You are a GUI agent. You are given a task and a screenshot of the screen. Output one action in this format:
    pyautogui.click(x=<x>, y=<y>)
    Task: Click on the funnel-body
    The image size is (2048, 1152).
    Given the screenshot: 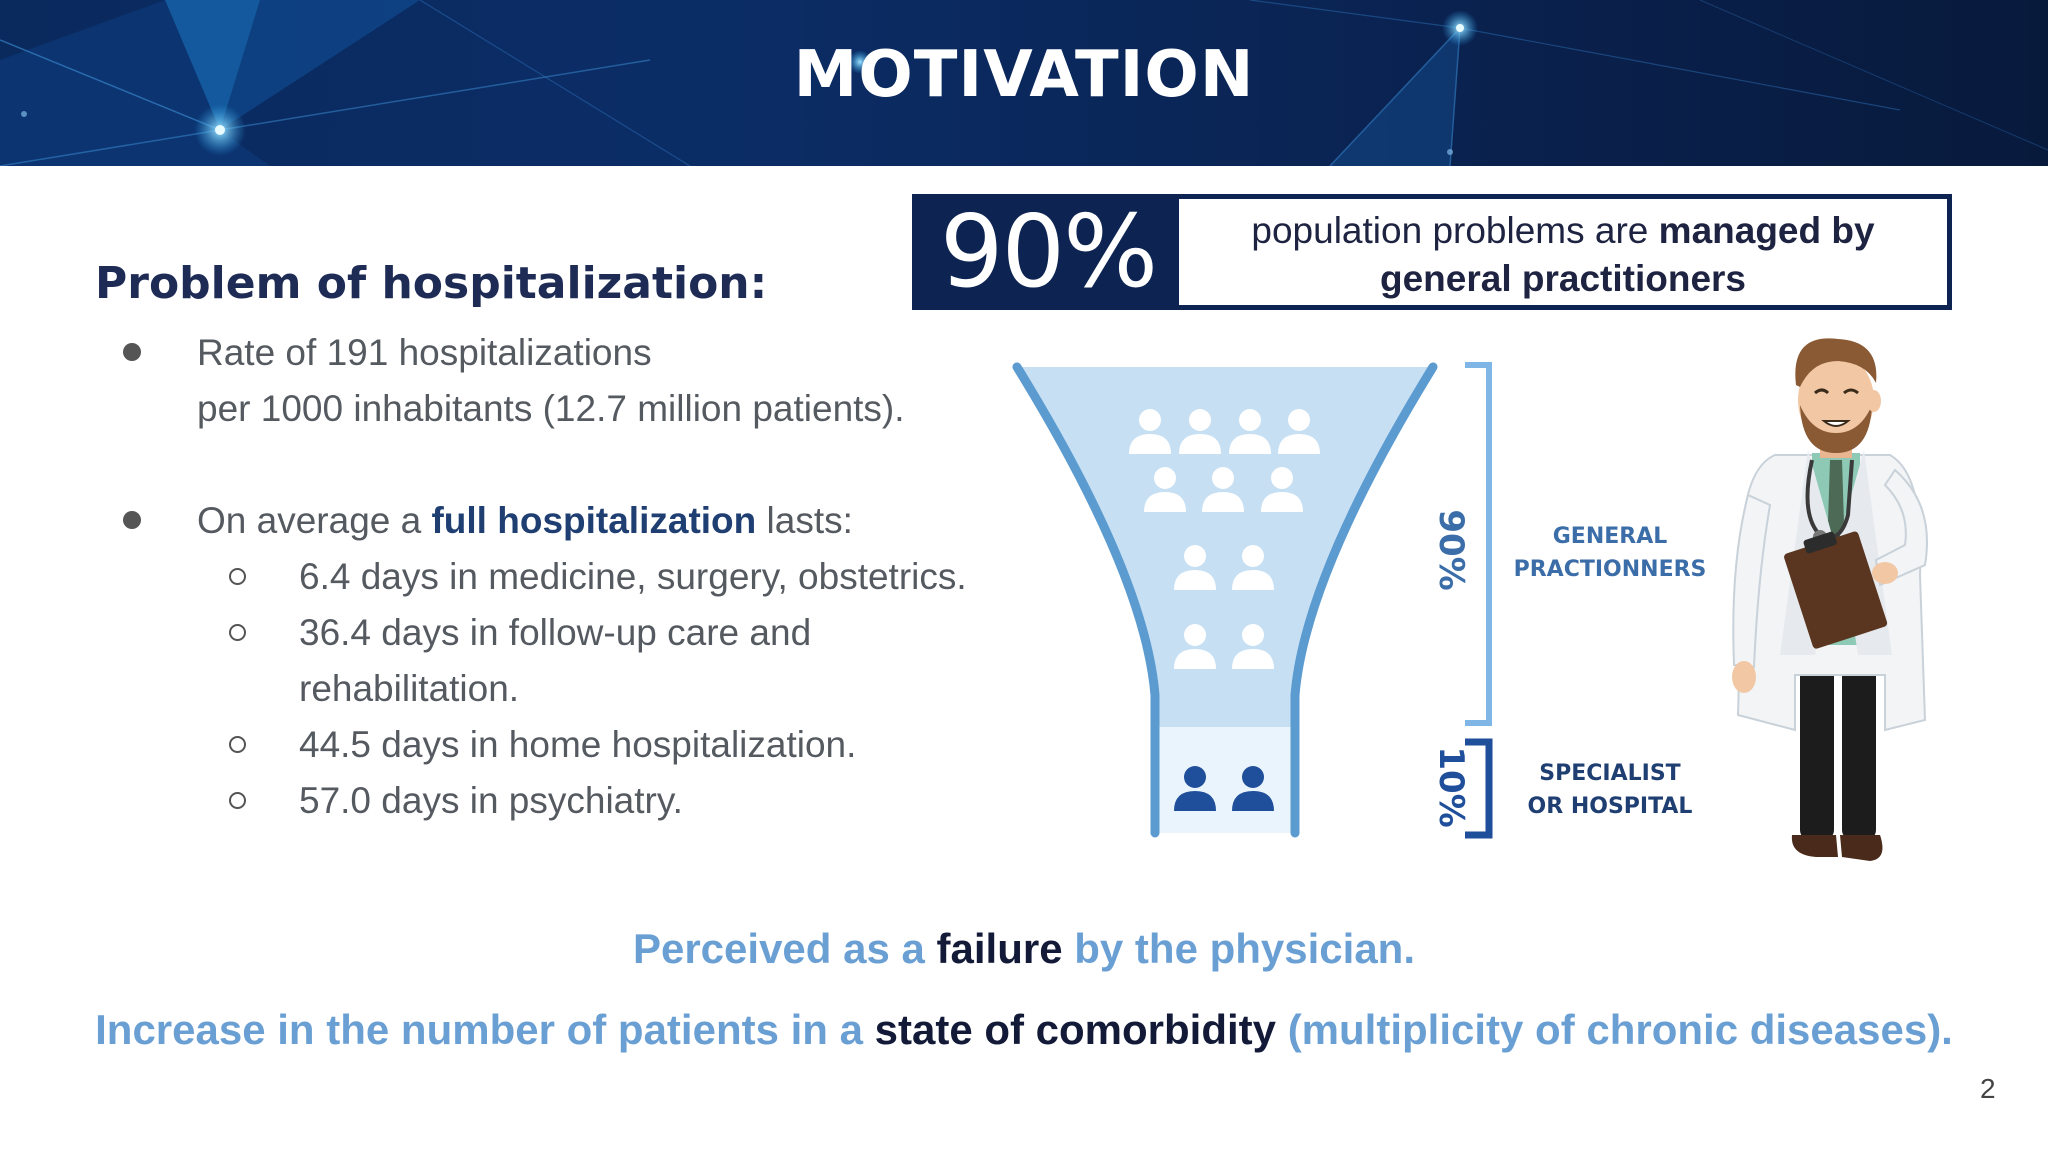 What is the action you would take?
    pyautogui.click(x=1225, y=600)
    